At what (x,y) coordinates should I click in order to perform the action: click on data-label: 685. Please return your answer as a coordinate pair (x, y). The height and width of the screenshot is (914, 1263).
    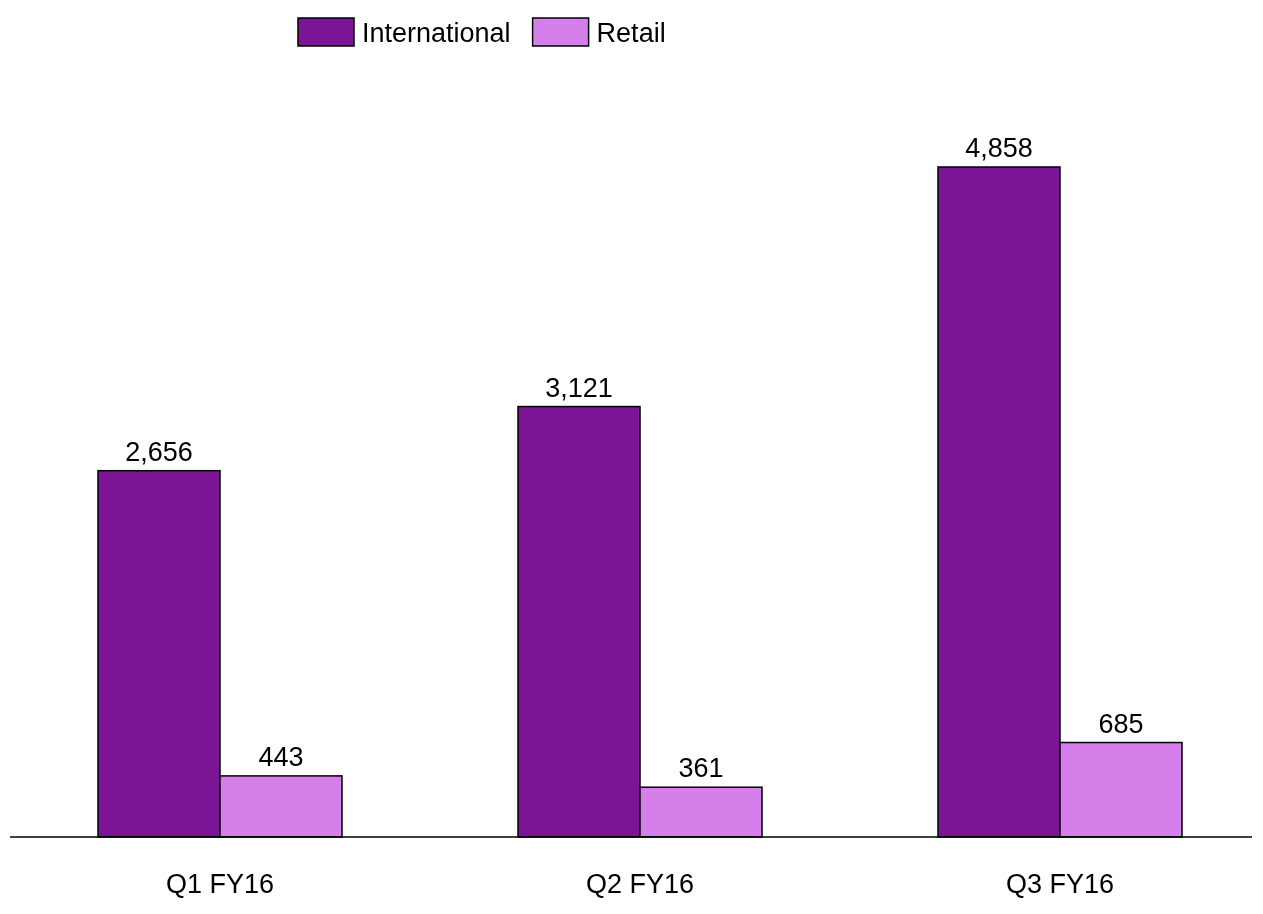
    Looking at the image, I should click on (1121, 723).